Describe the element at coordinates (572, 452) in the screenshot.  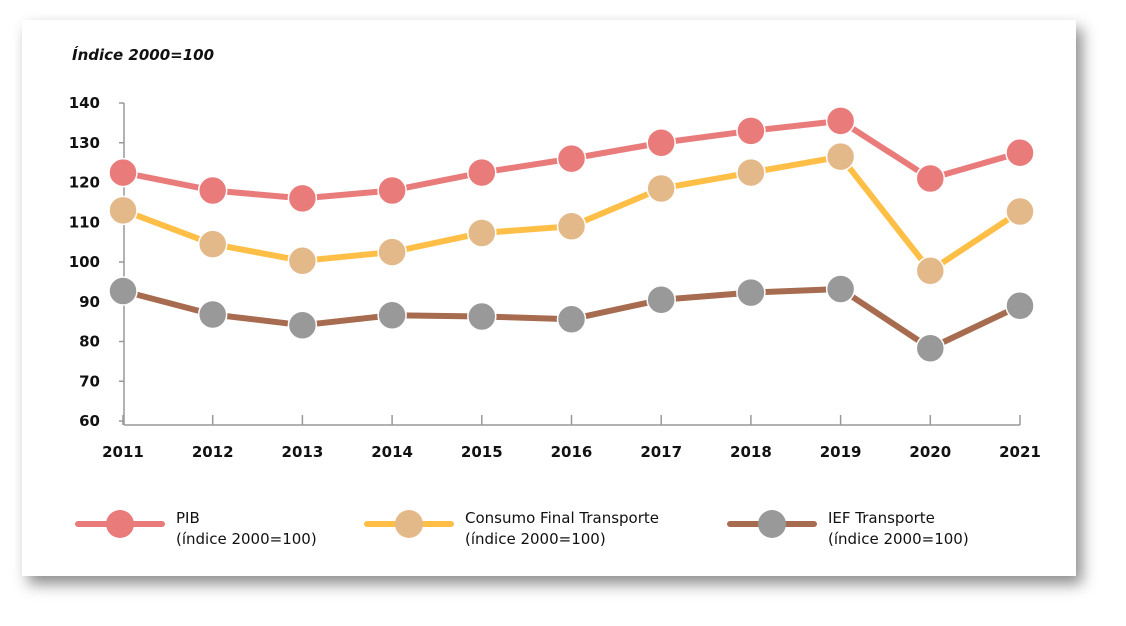
I see `x-tick-label: 2016` at that location.